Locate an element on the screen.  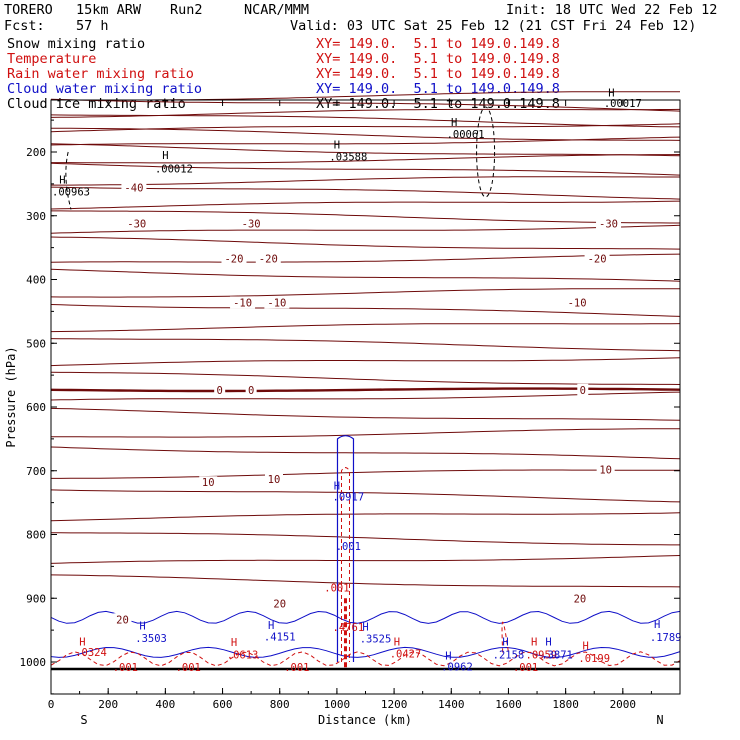
cloud-water-contour is located at coordinates (365, 652).